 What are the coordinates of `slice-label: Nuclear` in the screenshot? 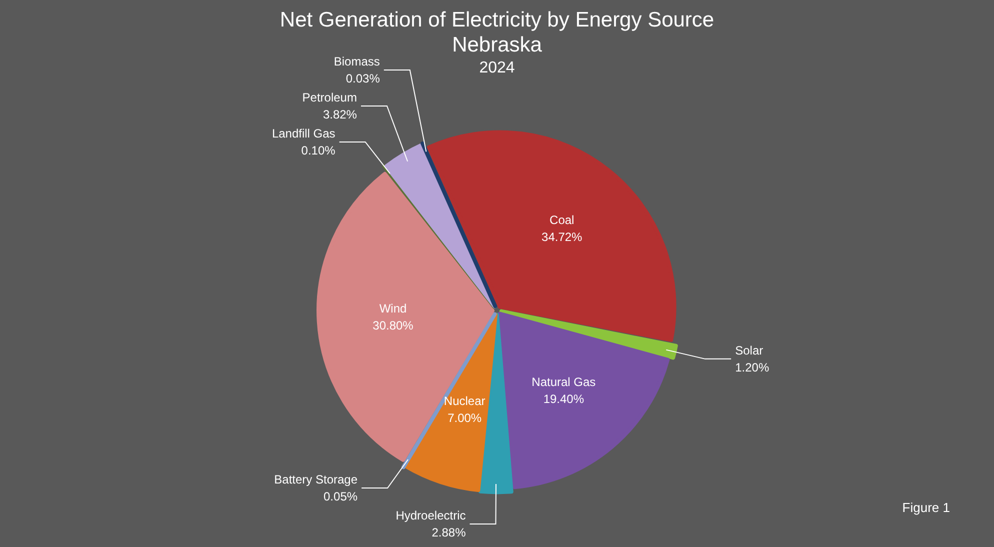 It's located at (465, 401).